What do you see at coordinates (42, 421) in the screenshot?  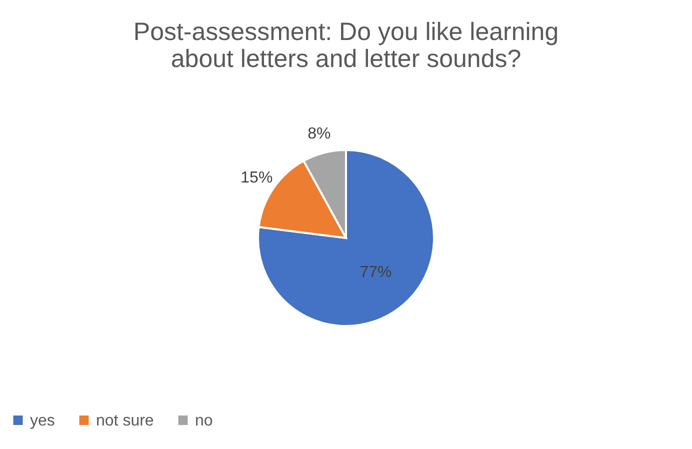 I see `legend-label: yes` at bounding box center [42, 421].